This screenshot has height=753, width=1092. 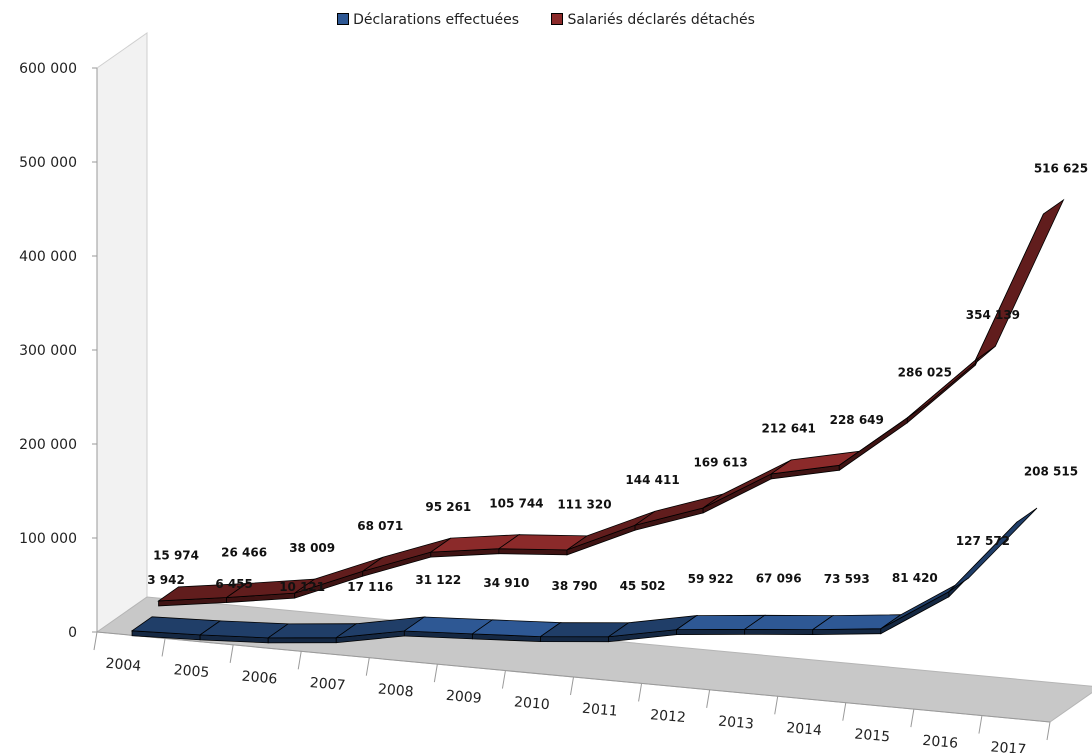 What do you see at coordinates (857, 420) in the screenshot?
I see `data-label-salaries: 228 649` at bounding box center [857, 420].